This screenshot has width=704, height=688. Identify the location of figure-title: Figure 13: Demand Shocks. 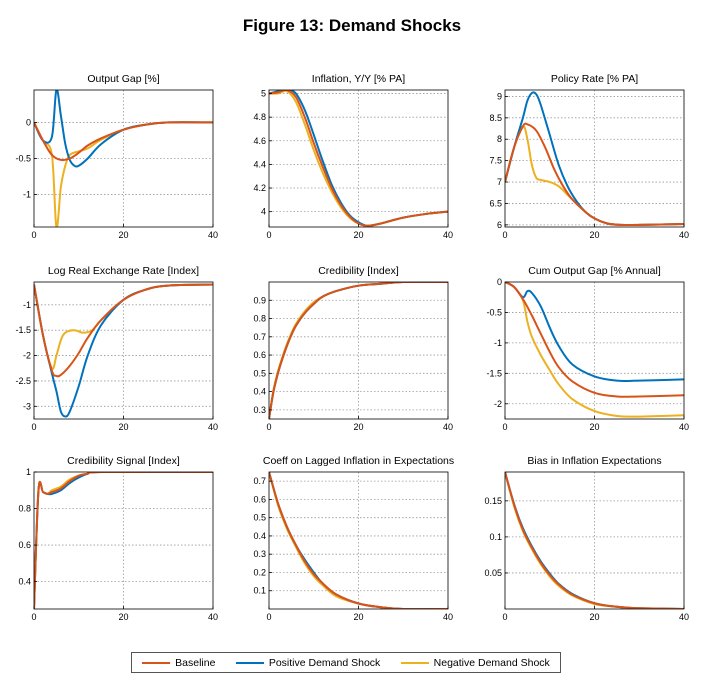
(352, 25).